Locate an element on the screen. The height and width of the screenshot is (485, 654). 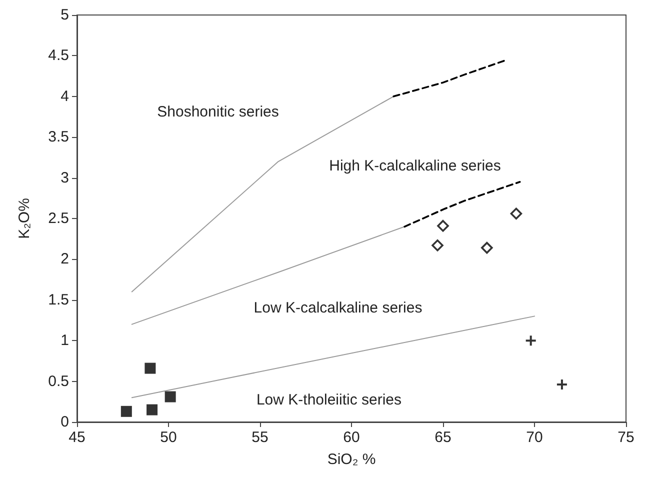
x-tick-label: 60 is located at coordinates (351, 437).